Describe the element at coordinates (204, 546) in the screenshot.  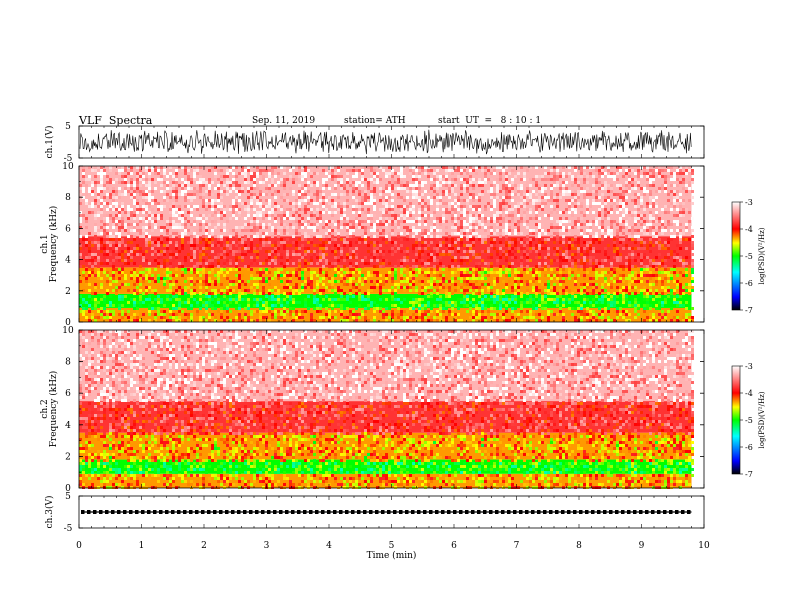
I see `xtick-label: 2` at that location.